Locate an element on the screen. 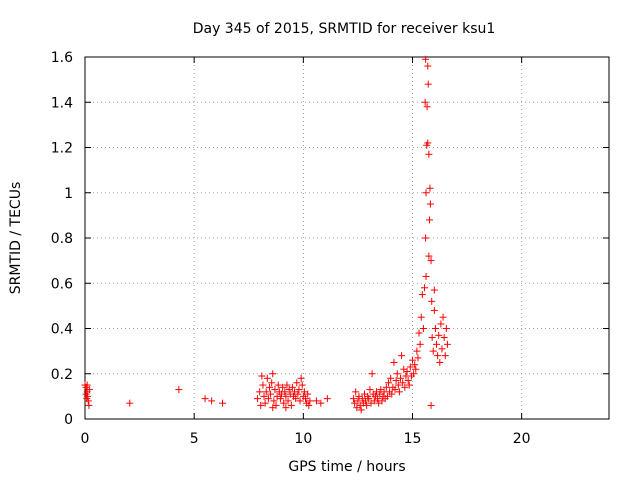 This screenshot has height=480, width=640. y-tick-label: 0.6 is located at coordinates (62, 284).